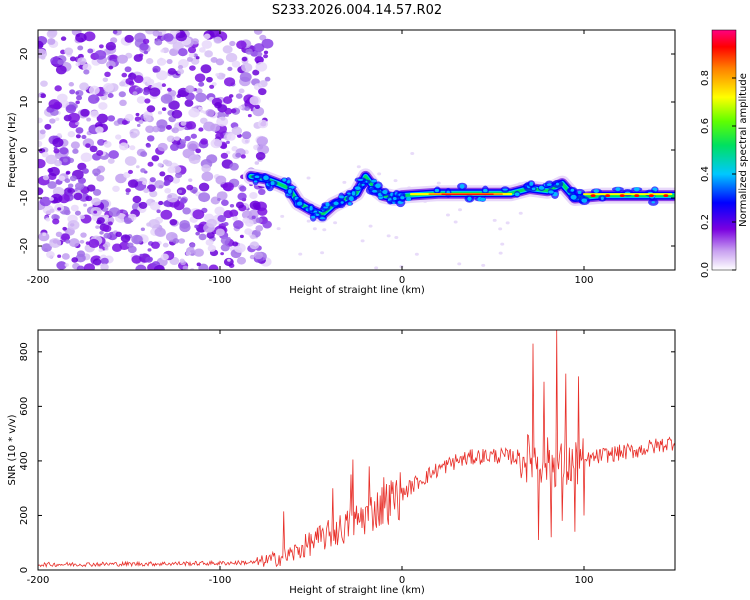 This screenshot has height=600, width=750. What do you see at coordinates (705, 126) in the screenshot?
I see `colorbar-tick-label: 0.6` at bounding box center [705, 126].